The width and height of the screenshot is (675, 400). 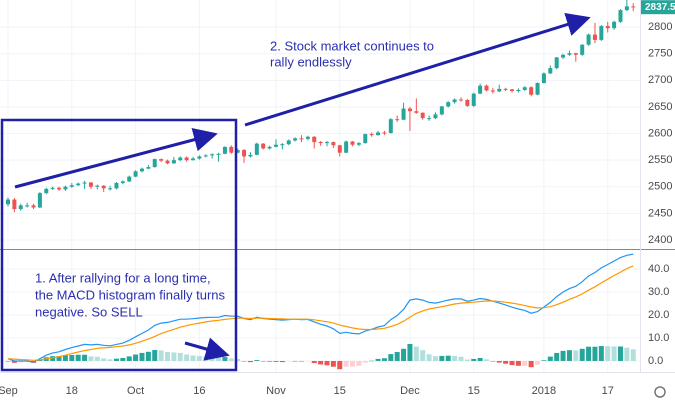 What do you see at coordinates (72, 391) in the screenshot?
I see `x-tick-label: 18` at bounding box center [72, 391].